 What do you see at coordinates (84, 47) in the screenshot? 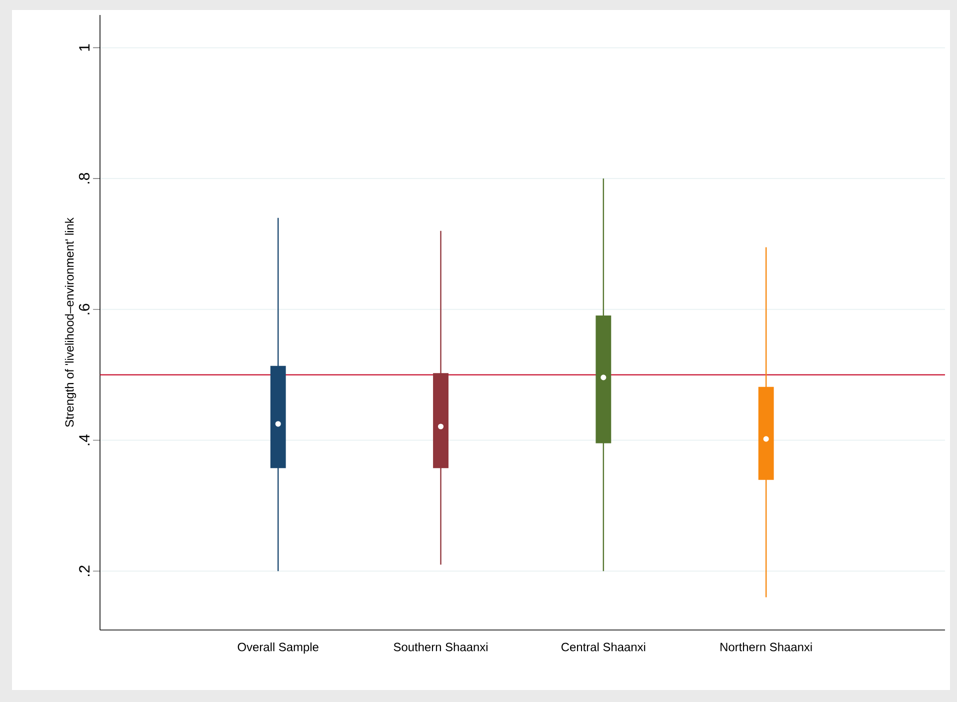
I see `y-tick-label: 1` at bounding box center [84, 47].